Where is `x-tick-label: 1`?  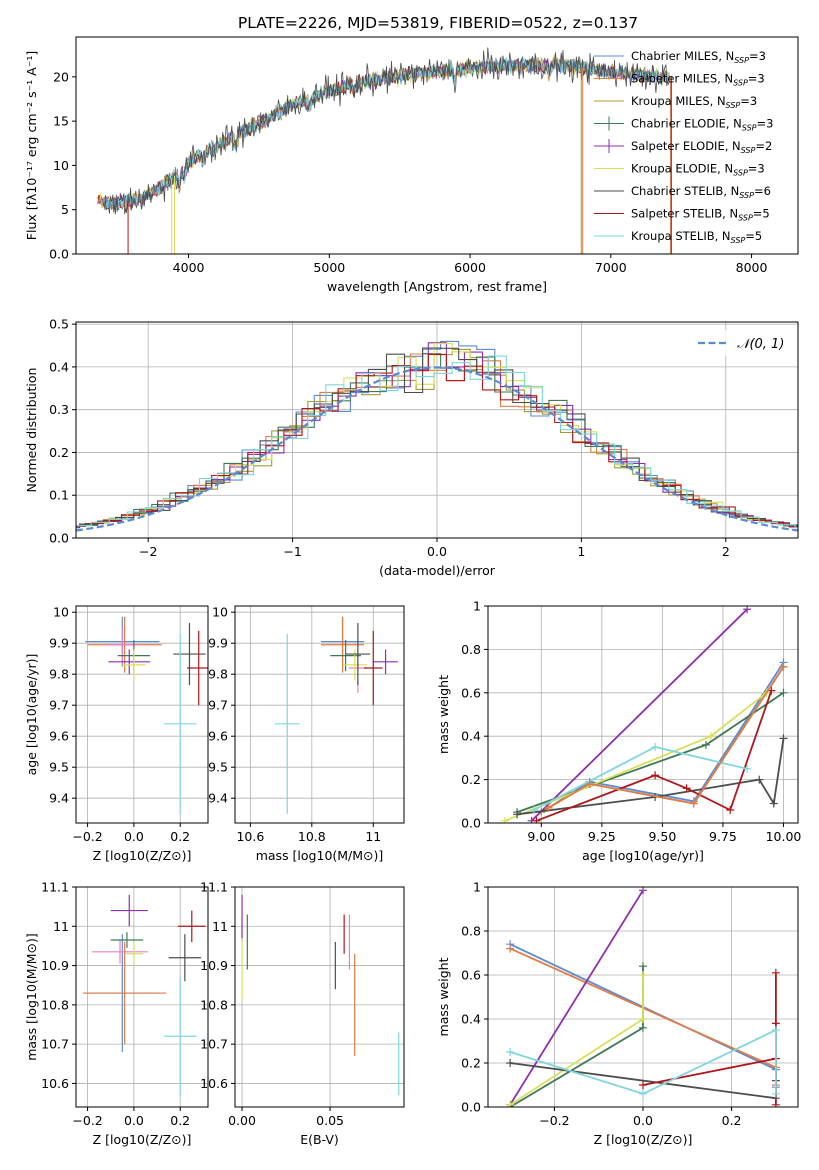 x-tick-label: 1 is located at coordinates (581, 551).